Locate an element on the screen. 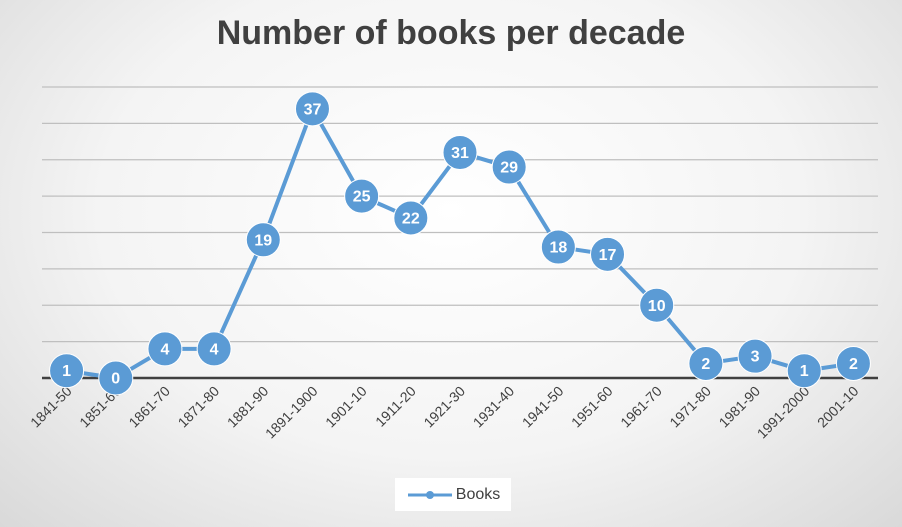  data-label: 29 is located at coordinates (509, 168).